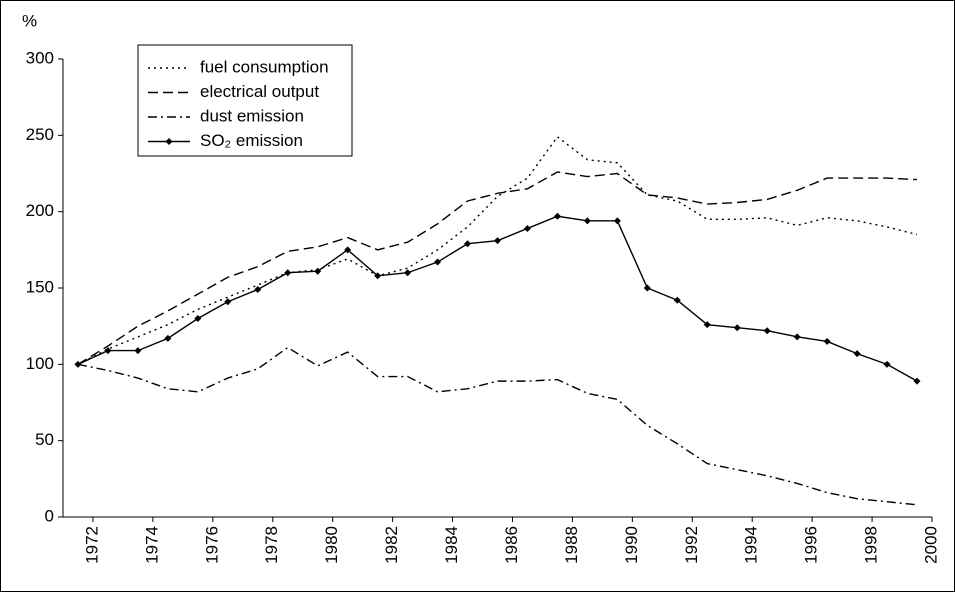  Describe the element at coordinates (930, 545) in the screenshot. I see `x-tick-label: 2000` at that location.